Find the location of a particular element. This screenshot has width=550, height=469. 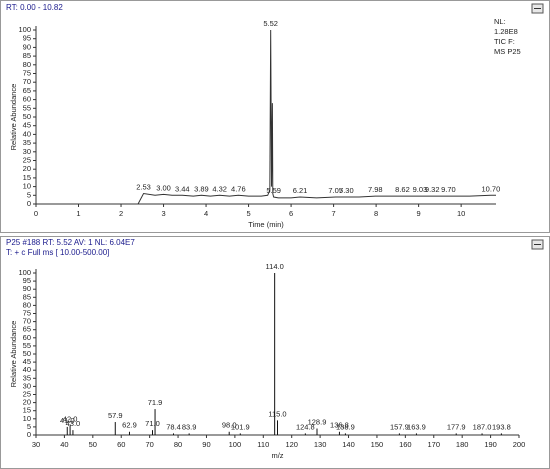

peak-label: 98.0 is located at coordinates (229, 425).